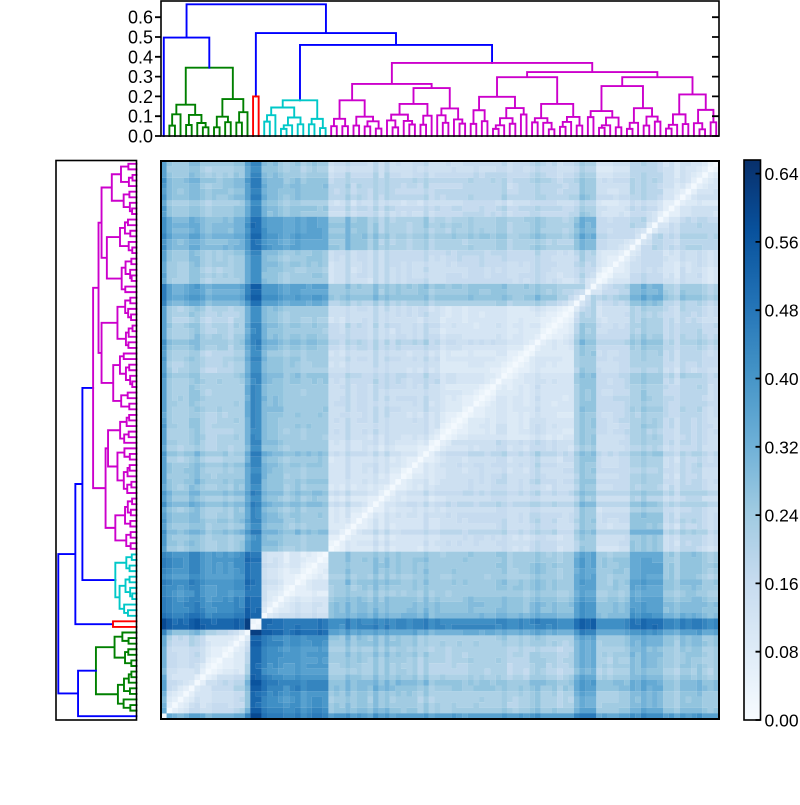  I want to click on svg-text: 0.2, so click(140, 97).